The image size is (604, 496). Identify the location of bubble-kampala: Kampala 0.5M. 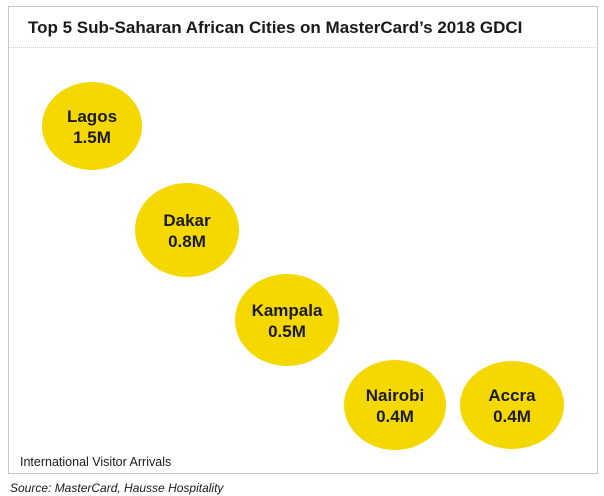
(287, 320).